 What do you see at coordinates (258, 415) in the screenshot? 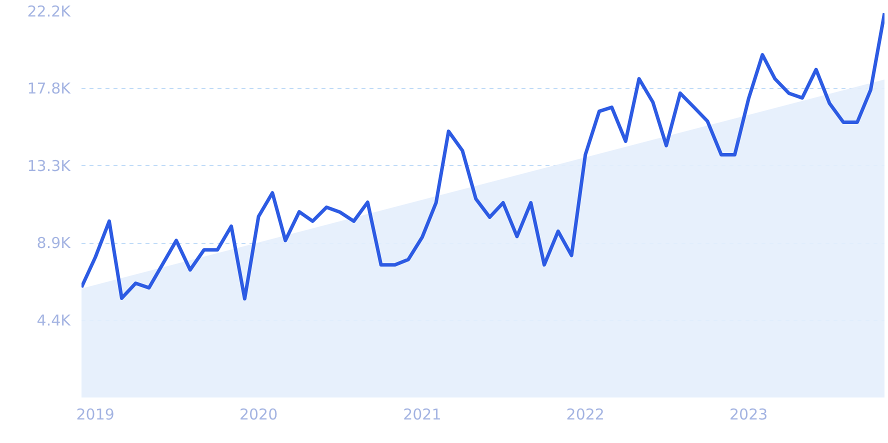
I see `x-tick-label: 2020` at bounding box center [258, 415].